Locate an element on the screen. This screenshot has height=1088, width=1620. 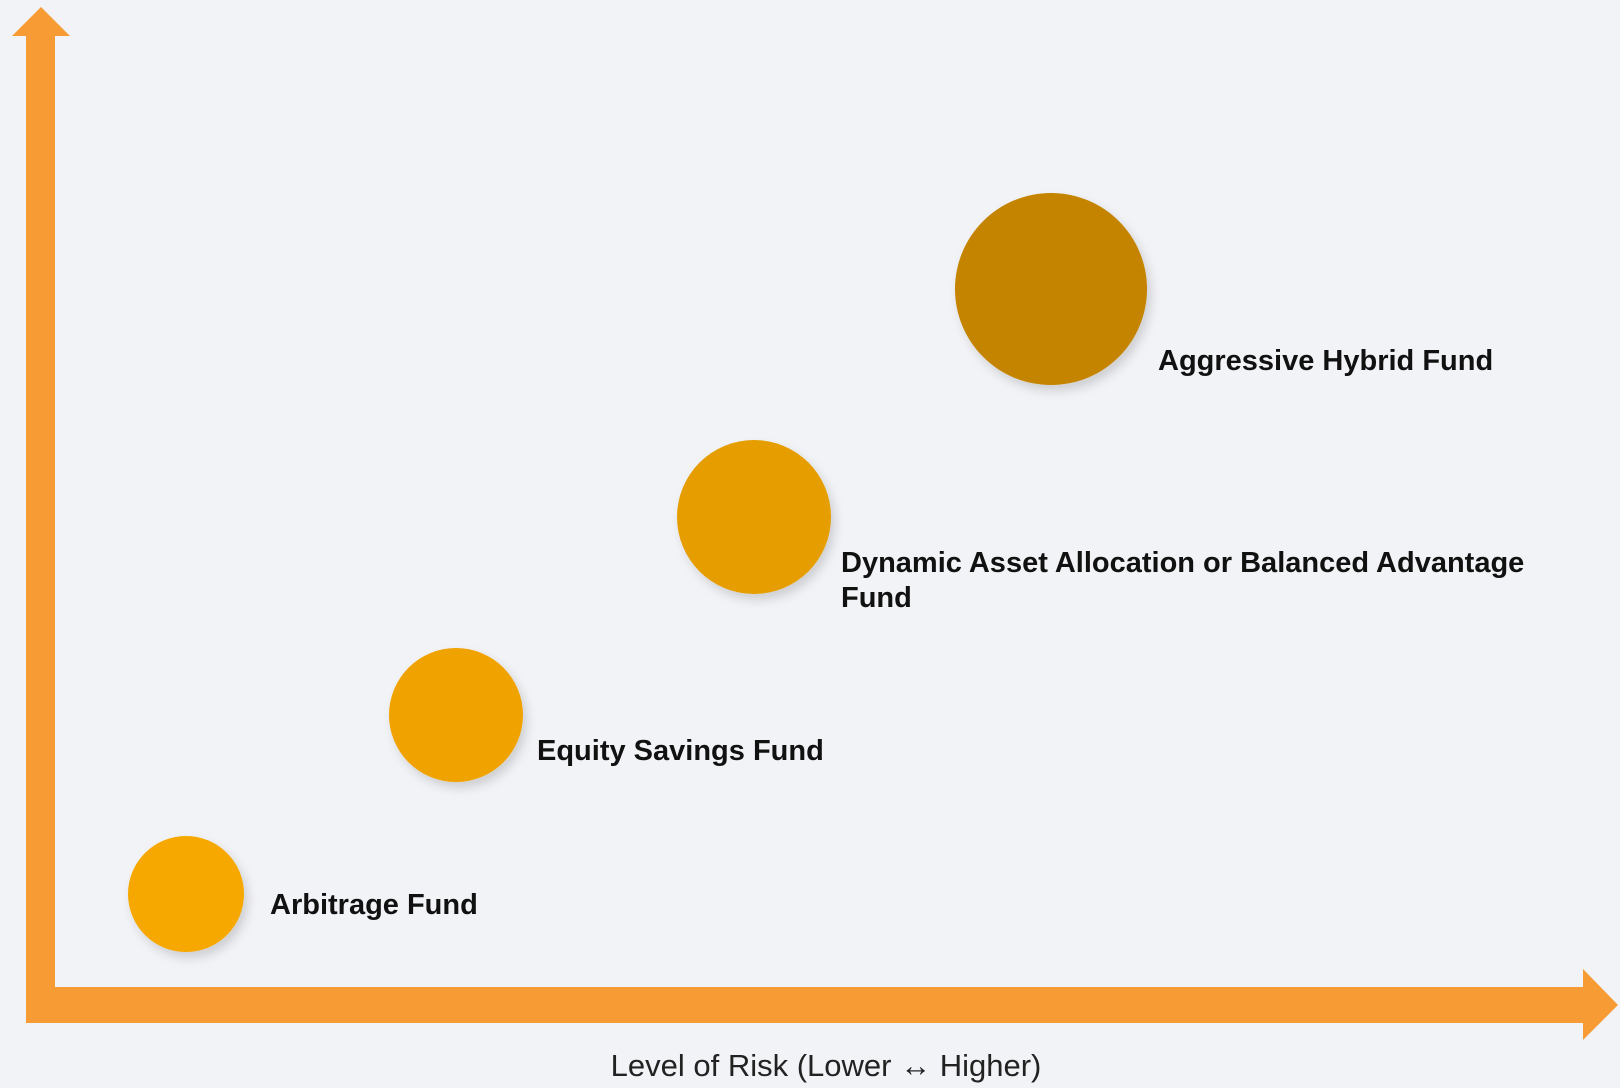
x-axis is located at coordinates (806, 1005).